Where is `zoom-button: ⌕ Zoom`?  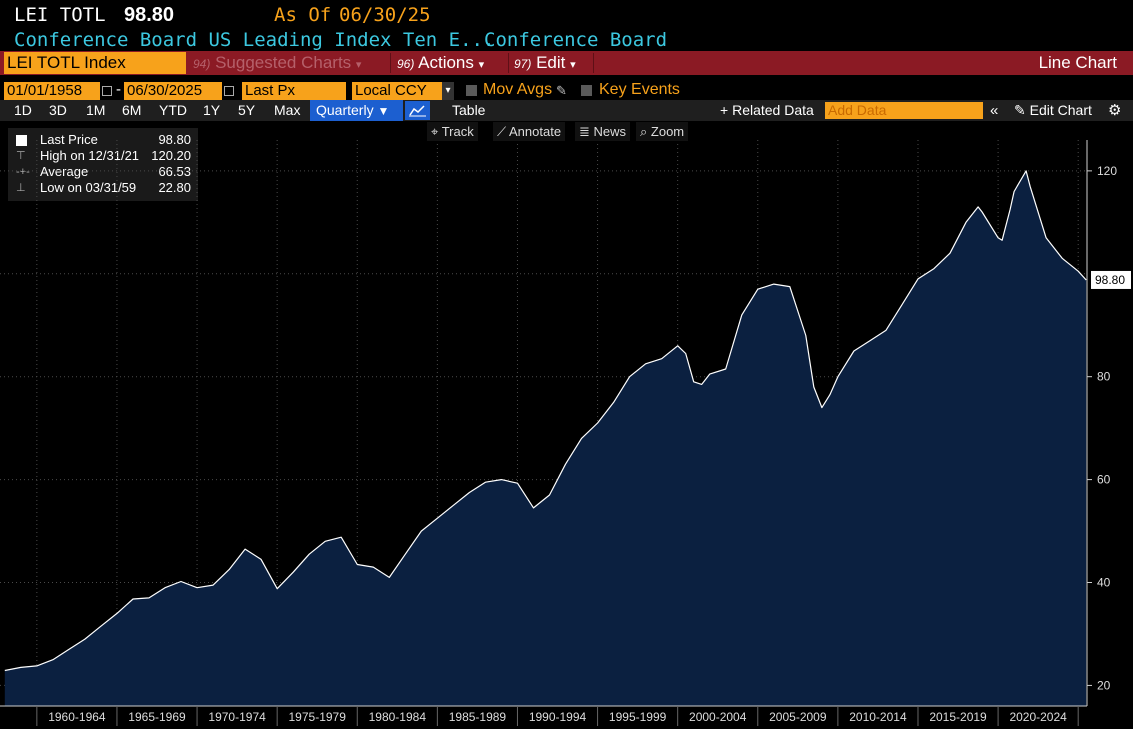
zoom-button: ⌕ Zoom is located at coordinates (662, 131).